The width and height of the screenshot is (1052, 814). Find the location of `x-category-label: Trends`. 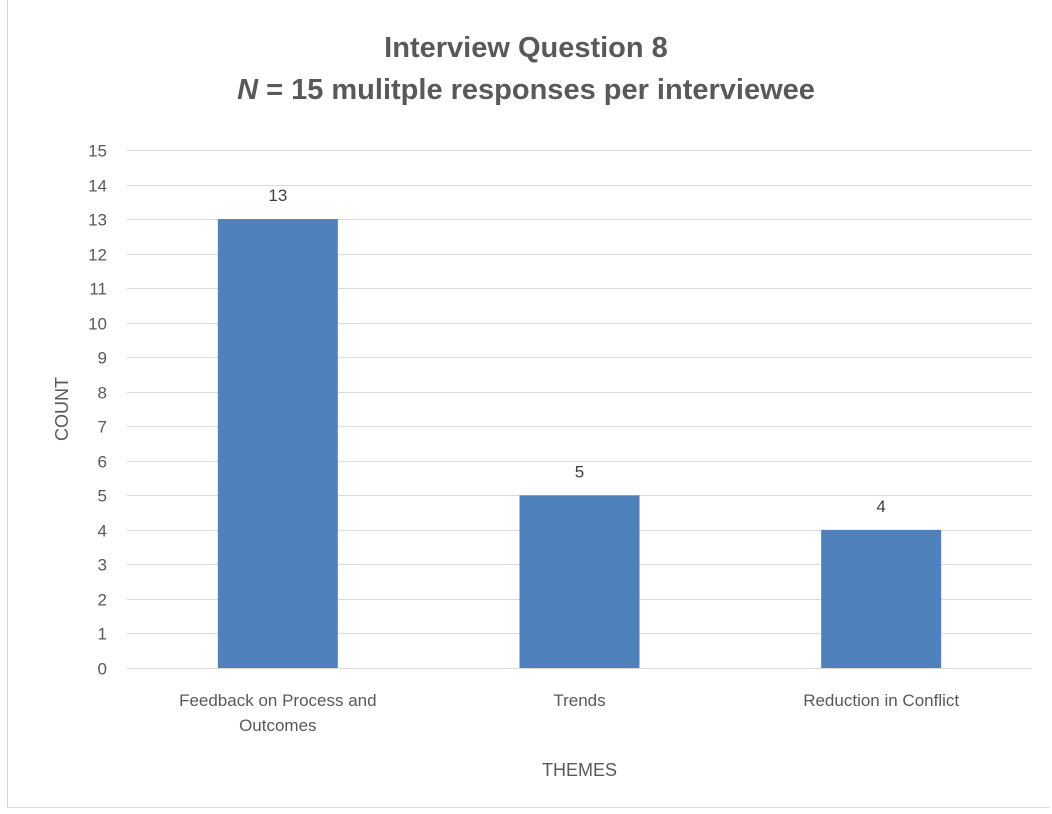

x-category-label: Trends is located at coordinates (579, 700).